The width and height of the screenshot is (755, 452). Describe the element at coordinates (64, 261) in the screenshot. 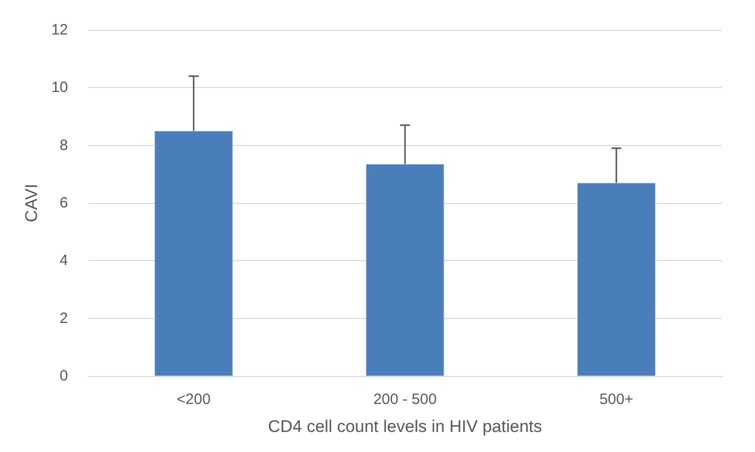

I see `y-tick-label: 4` at that location.